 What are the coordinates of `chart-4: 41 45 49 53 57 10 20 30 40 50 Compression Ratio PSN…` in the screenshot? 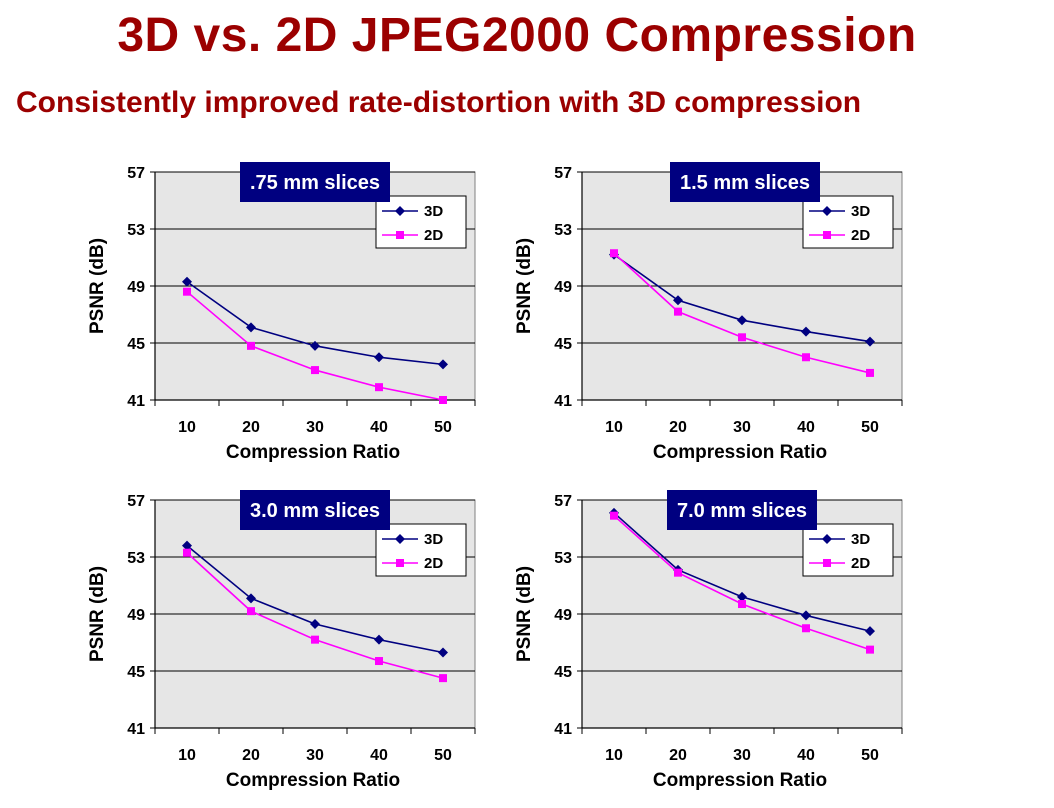 It's located at (708, 640).